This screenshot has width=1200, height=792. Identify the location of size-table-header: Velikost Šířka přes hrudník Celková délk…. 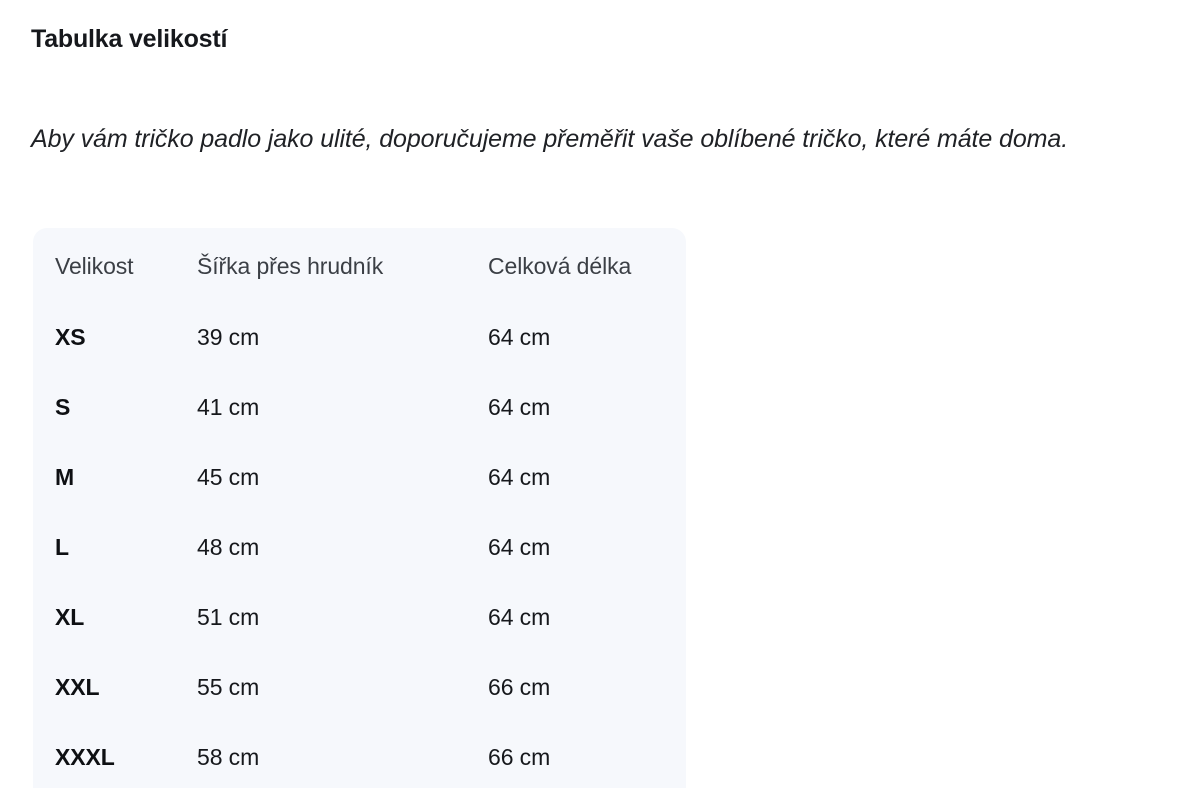
(359, 265).